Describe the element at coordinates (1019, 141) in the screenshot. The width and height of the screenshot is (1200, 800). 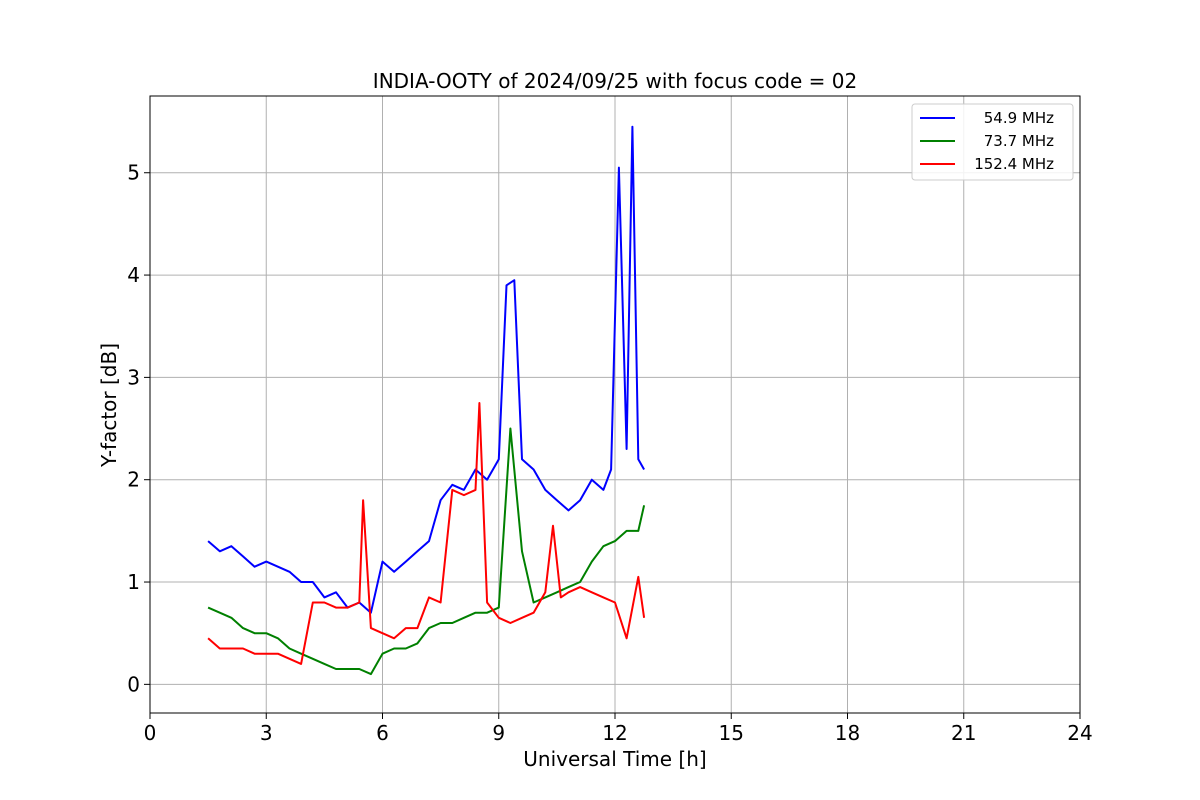
I see `legend-label-2: 73.7 MHz` at that location.